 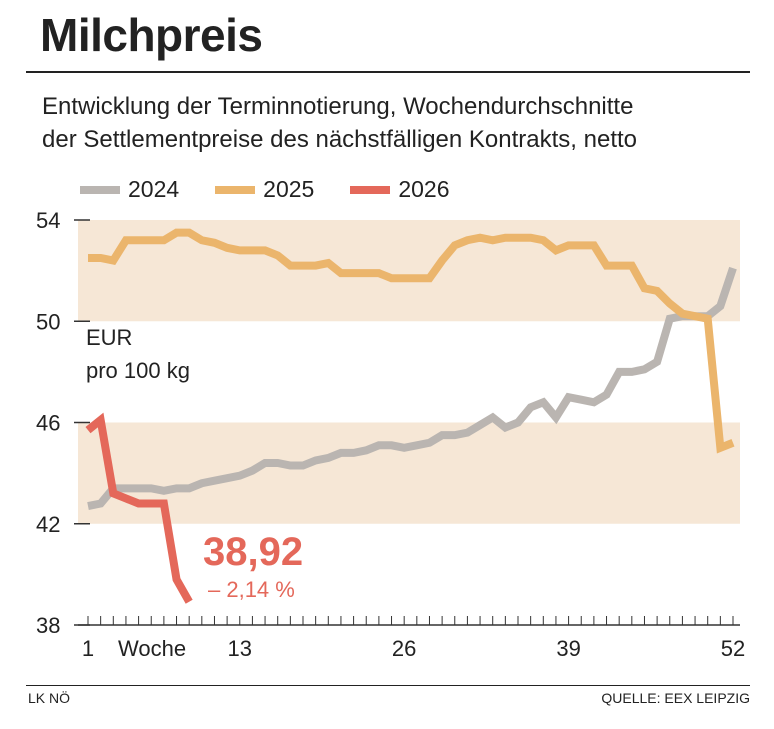 I want to click on x-tick-label: 13, so click(x=240, y=648).